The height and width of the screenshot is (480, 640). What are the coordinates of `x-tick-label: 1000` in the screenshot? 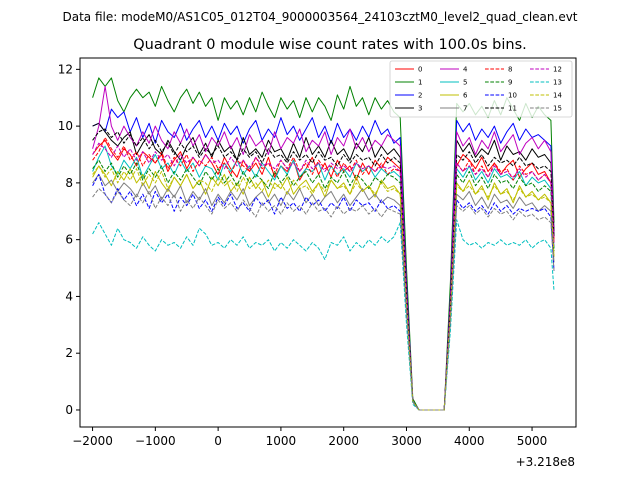 It's located at (281, 441).